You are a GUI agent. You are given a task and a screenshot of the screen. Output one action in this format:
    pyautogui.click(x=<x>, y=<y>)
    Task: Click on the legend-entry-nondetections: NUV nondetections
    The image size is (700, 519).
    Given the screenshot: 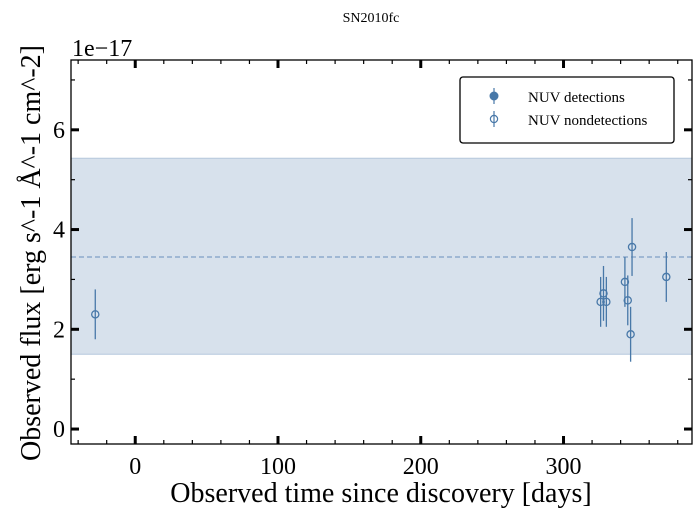 What is the action you would take?
    pyautogui.click(x=568, y=120)
    